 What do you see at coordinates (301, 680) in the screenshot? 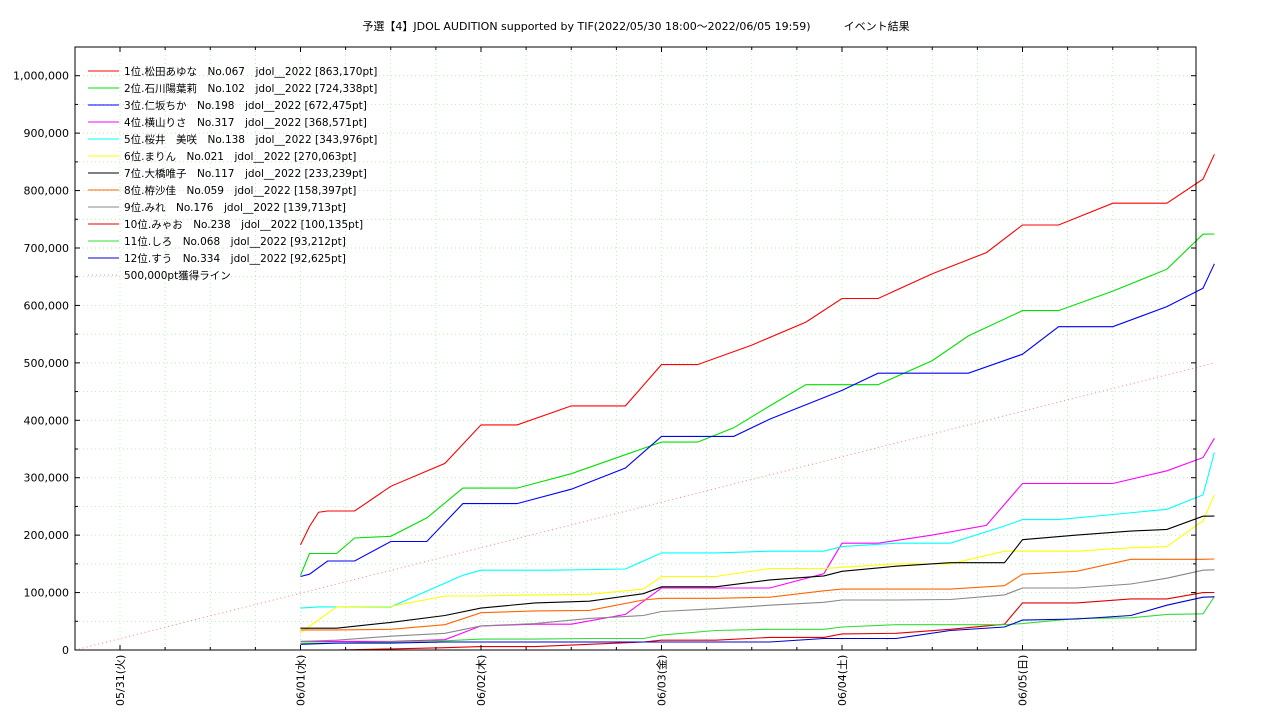
I see `x-tick-label: 06/01(水)` at bounding box center [301, 680].